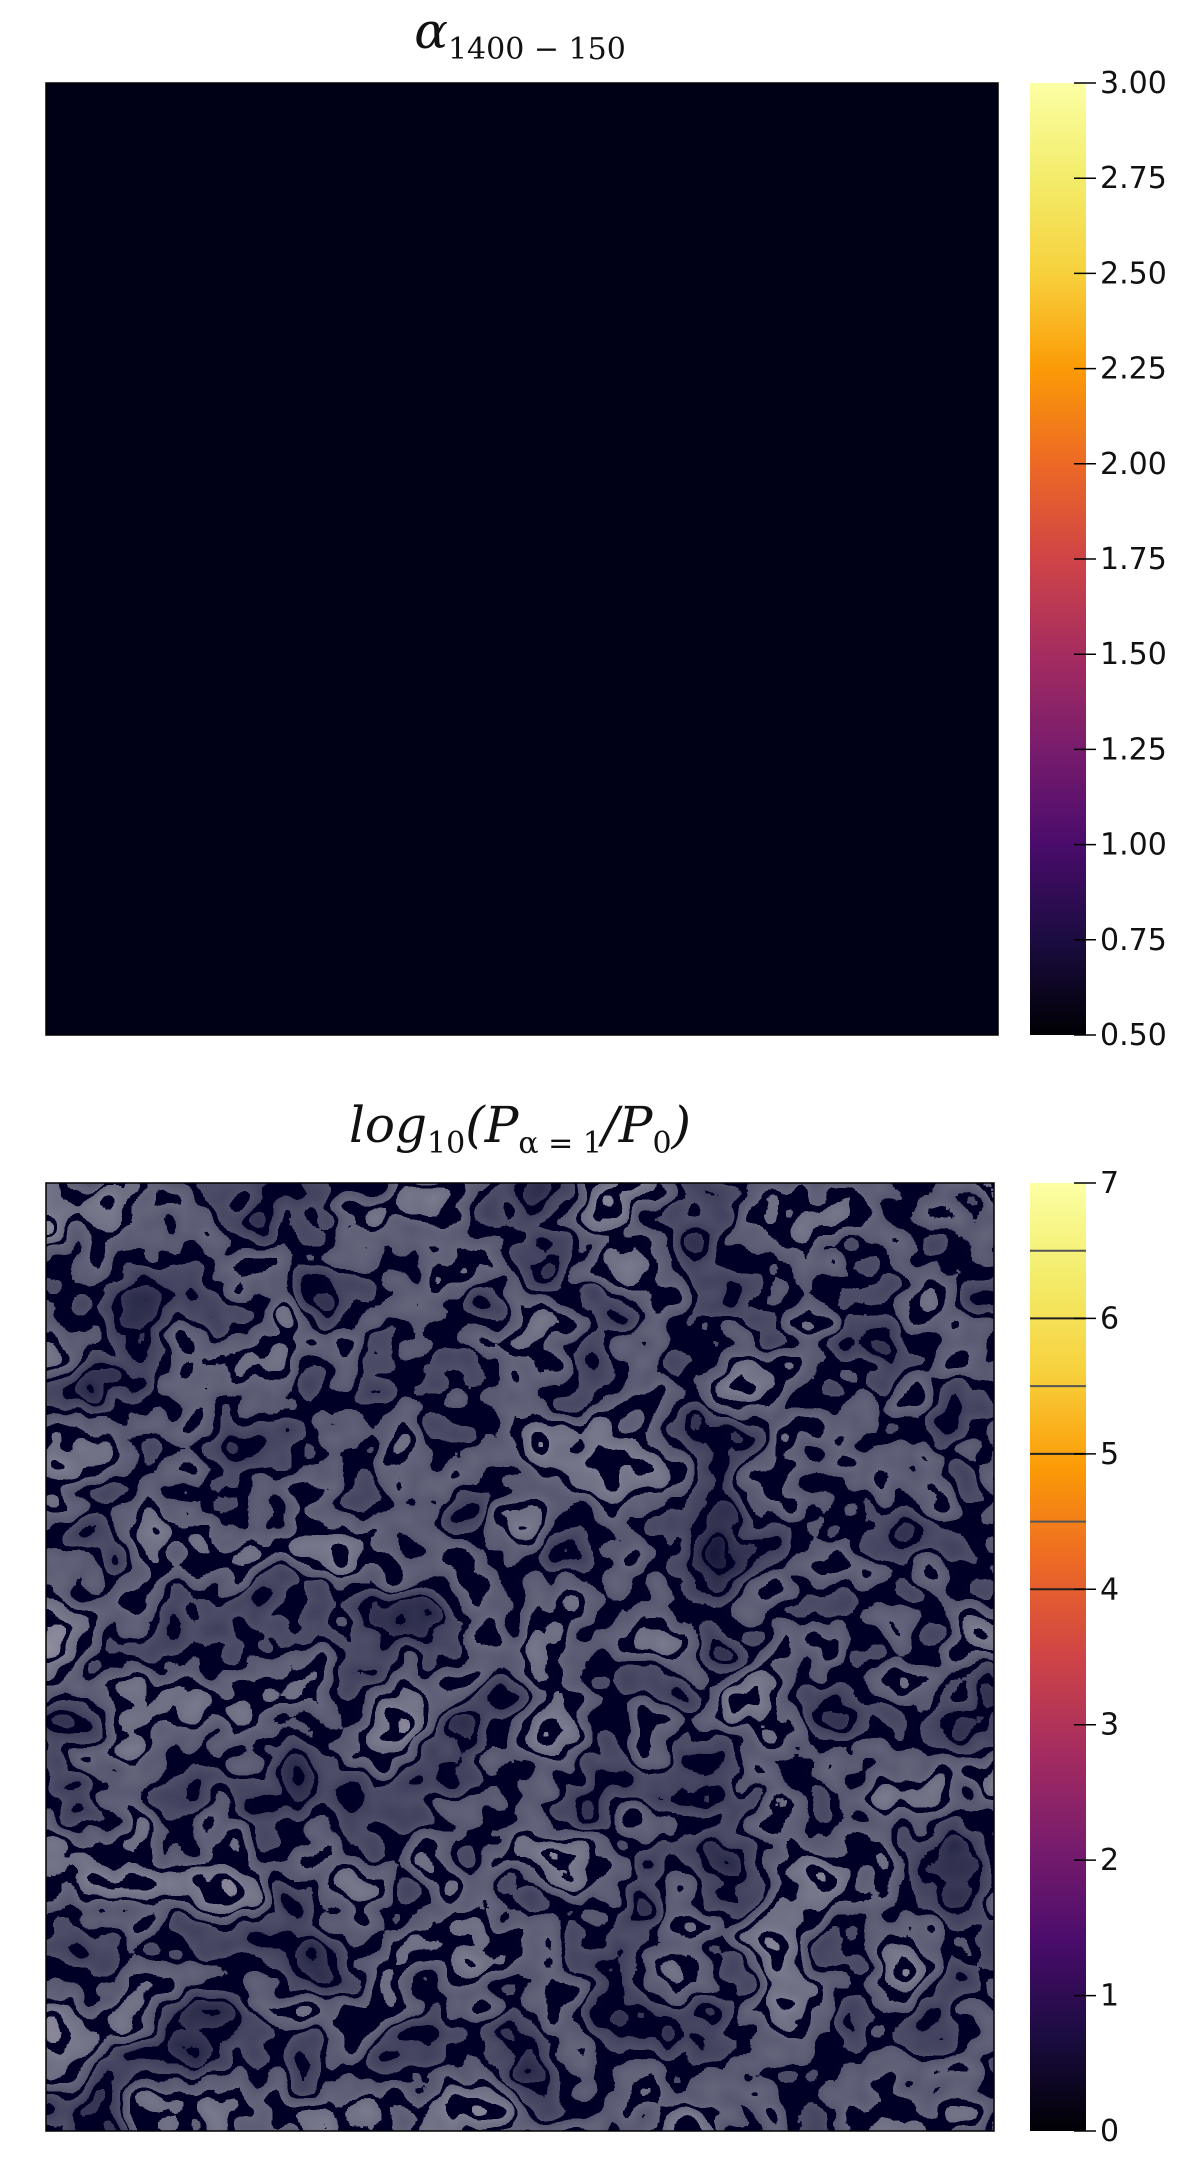 This screenshot has height=2169, width=1200. I want to click on bottom-colorbar-tick-label: 4, so click(1109, 1589).